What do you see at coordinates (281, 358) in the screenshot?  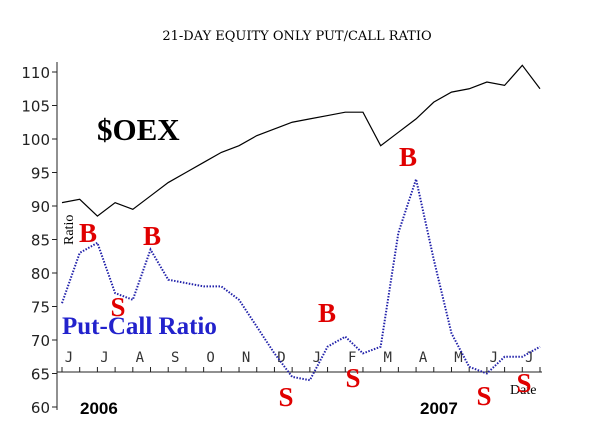 I see `x-tick-label: D` at bounding box center [281, 358].